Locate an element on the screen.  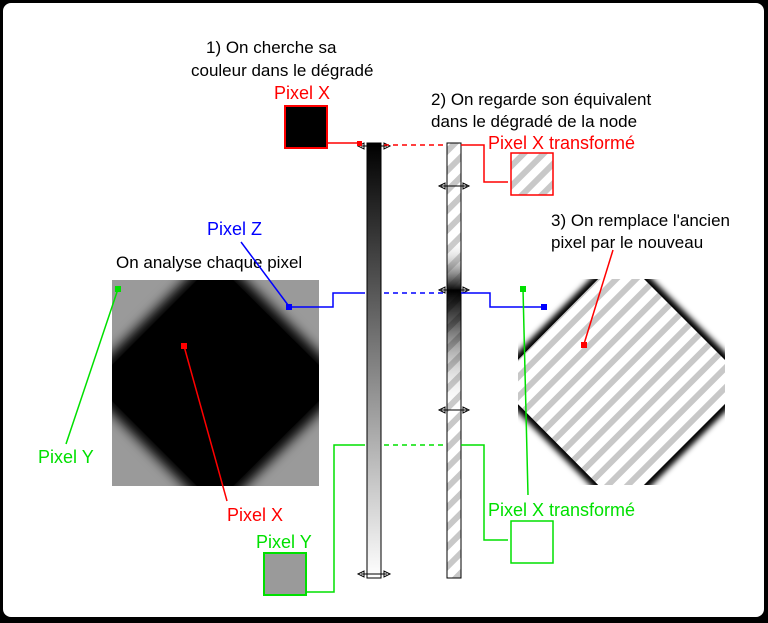
pixel-y-marker-right is located at coordinates (523, 289).